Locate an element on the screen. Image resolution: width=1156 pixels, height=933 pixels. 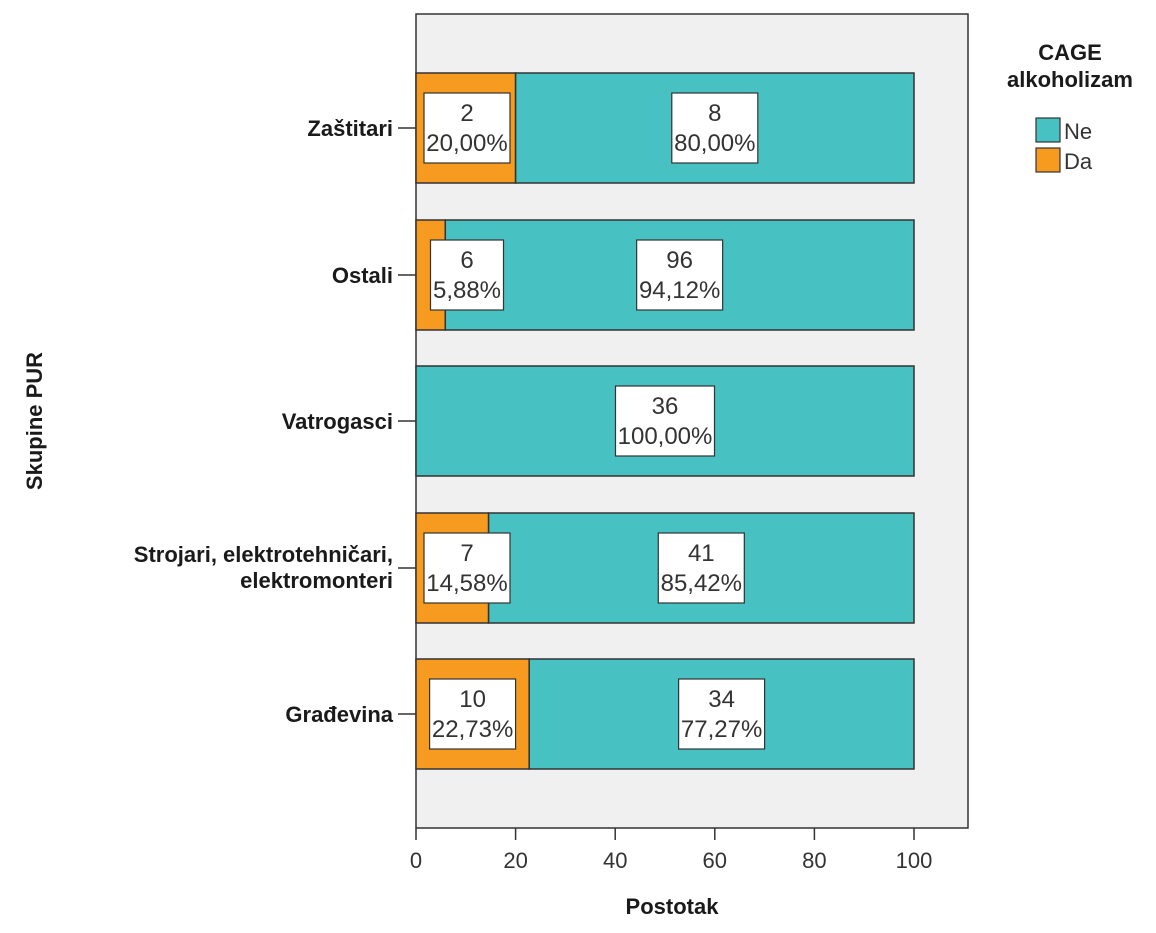
category-label-1: Ostali is located at coordinates (362, 275).